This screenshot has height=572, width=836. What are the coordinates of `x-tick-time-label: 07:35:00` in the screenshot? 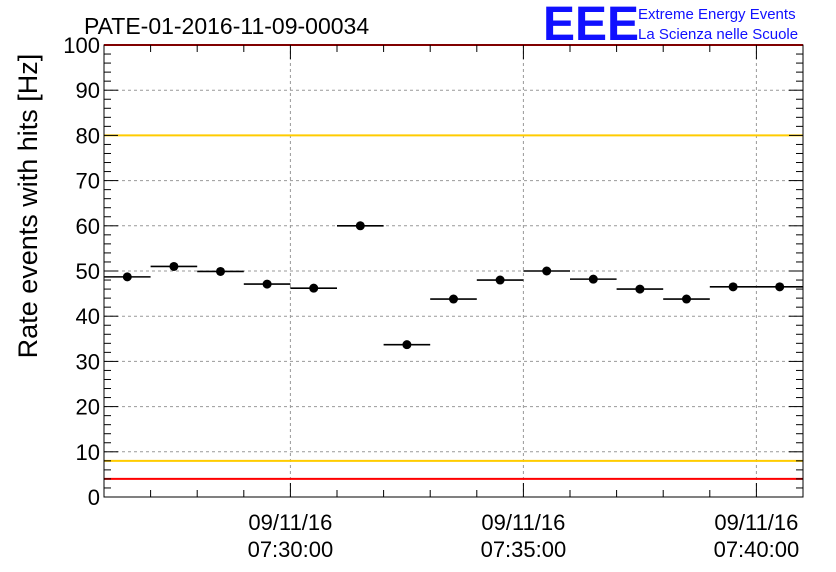 It's located at (524, 549).